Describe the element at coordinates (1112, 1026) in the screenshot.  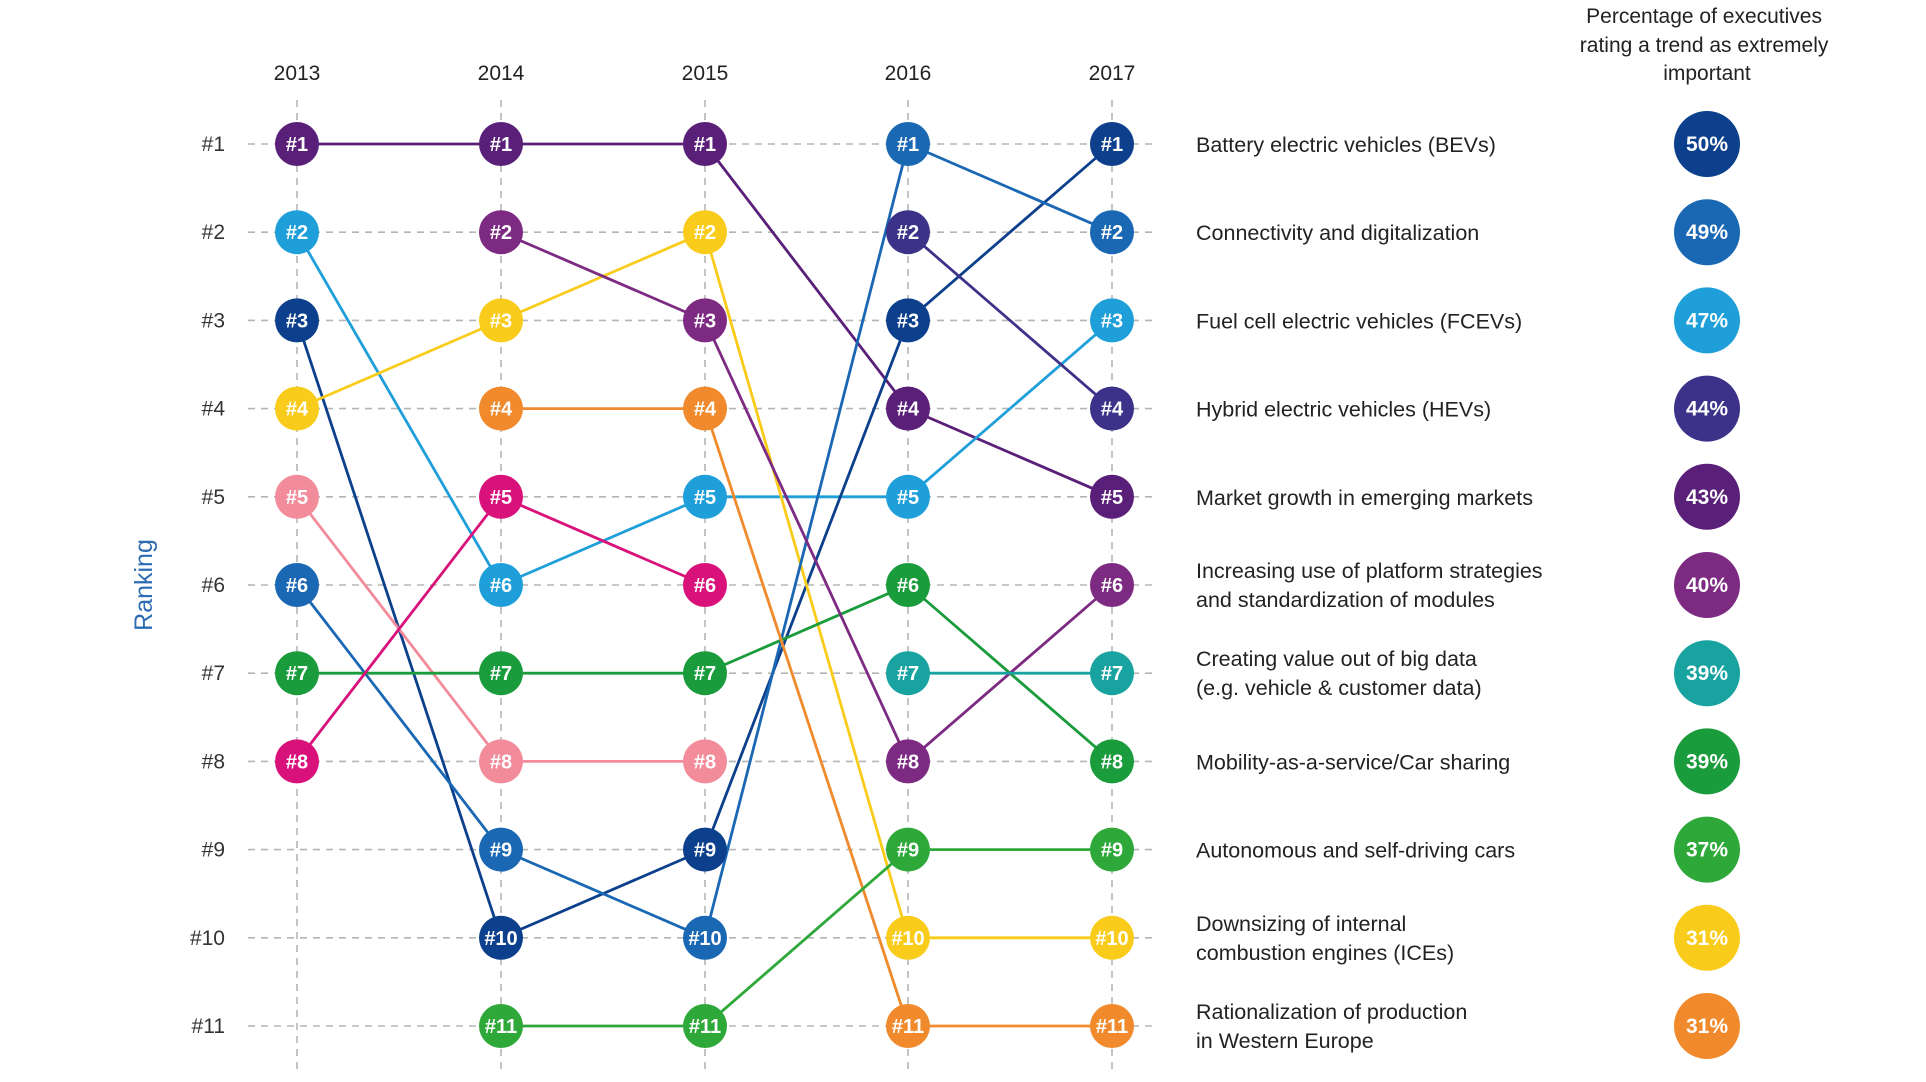
I see `rank-node-2017-11: #11` at that location.